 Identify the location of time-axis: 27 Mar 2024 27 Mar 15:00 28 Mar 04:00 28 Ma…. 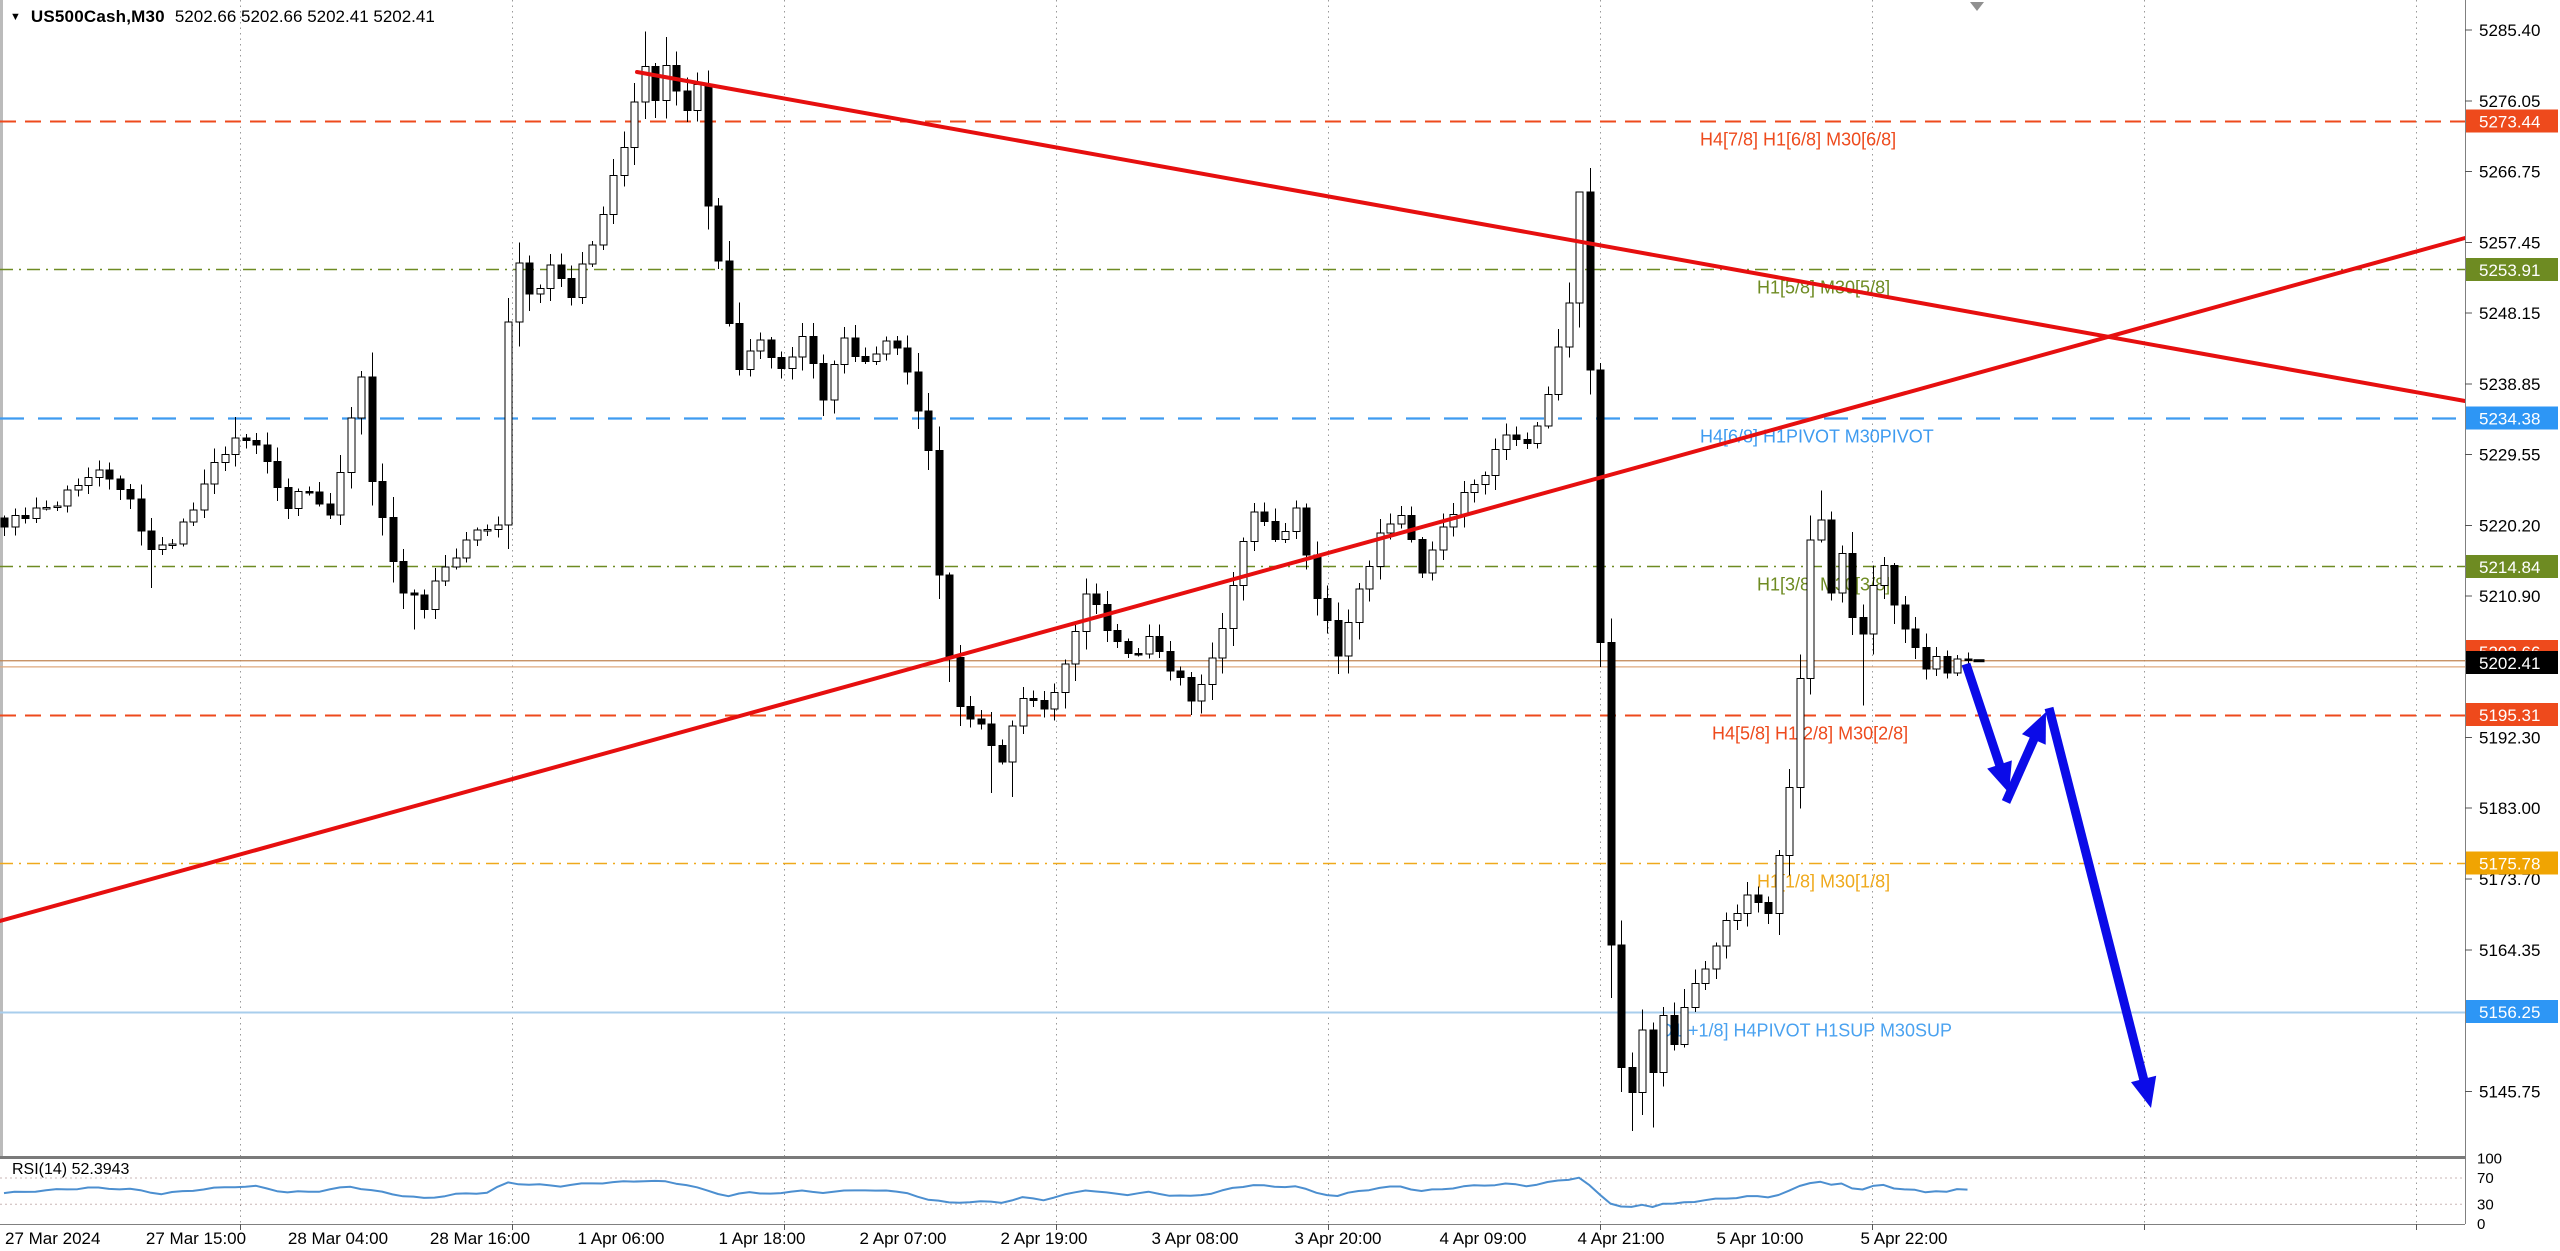
(1211, 1236).